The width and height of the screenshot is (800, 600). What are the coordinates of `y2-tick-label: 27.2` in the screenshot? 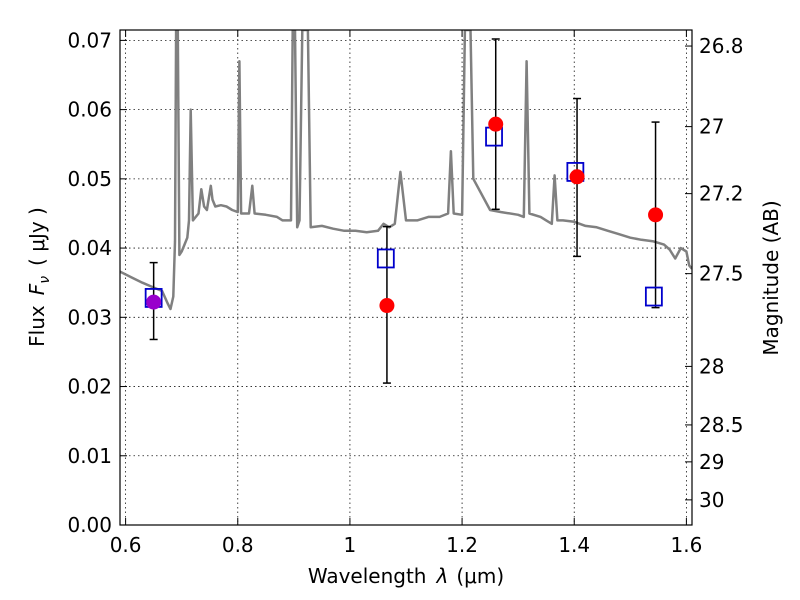 It's located at (721, 194).